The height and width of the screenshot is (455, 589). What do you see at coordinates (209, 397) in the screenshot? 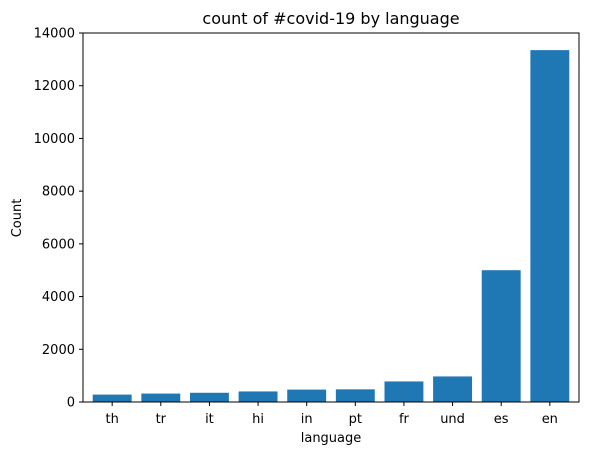
I see `bar-it` at bounding box center [209, 397].